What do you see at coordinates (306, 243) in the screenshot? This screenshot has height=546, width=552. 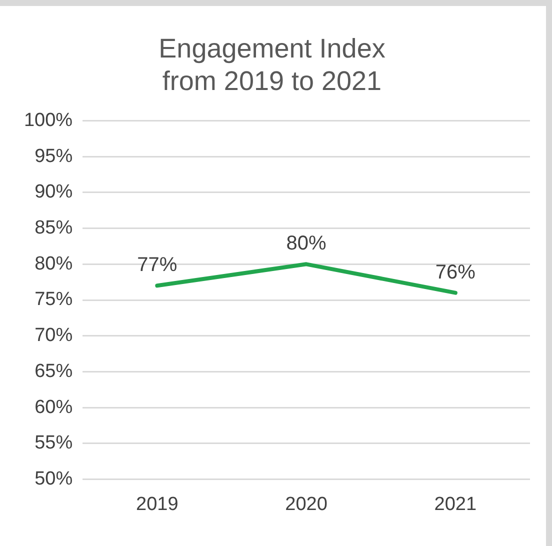 I see `data-label: 80%` at bounding box center [306, 243].